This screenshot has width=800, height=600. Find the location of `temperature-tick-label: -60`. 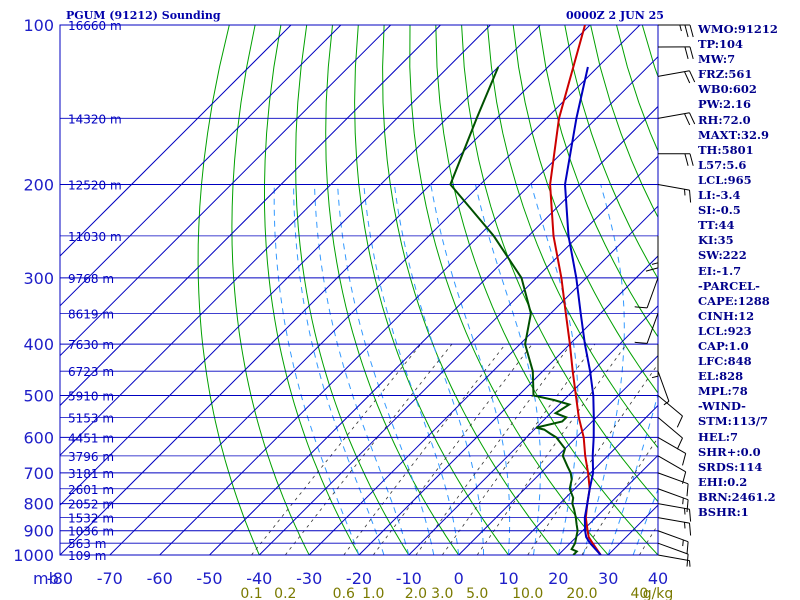

temperature-tick-label: -60 is located at coordinates (160, 578).